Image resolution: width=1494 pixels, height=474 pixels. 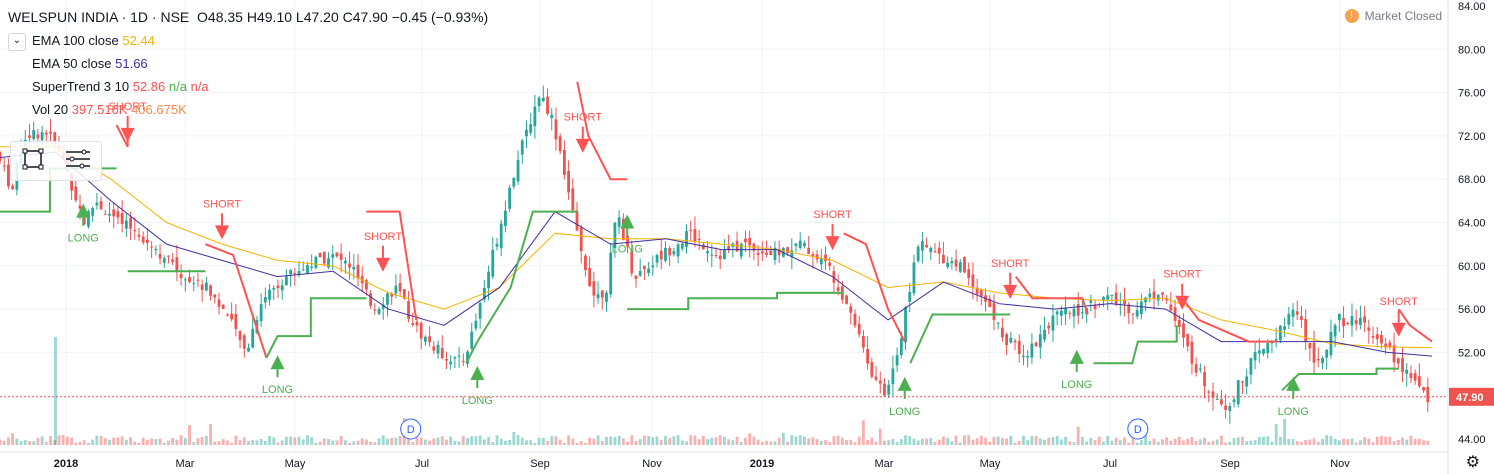 What do you see at coordinates (109, 109) in the screenshot?
I see `indicator-volume: Vol 20 397.516K 406.675K` at bounding box center [109, 109].